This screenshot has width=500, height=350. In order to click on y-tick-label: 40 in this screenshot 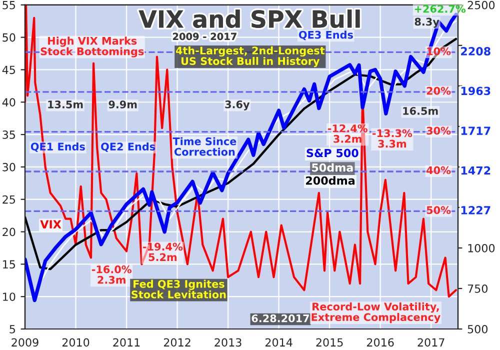, I will do `click(9, 102)`.